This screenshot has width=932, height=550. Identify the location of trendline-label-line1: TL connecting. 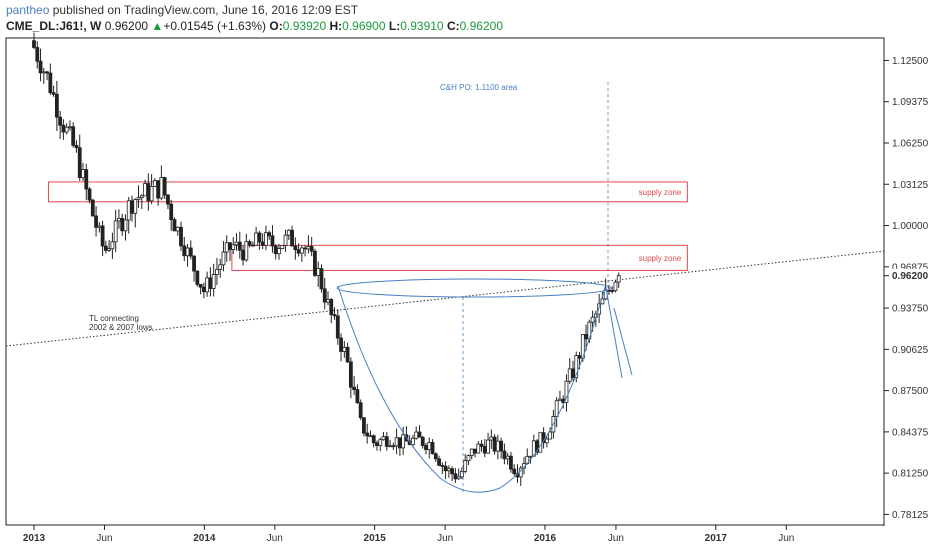
(114, 318).